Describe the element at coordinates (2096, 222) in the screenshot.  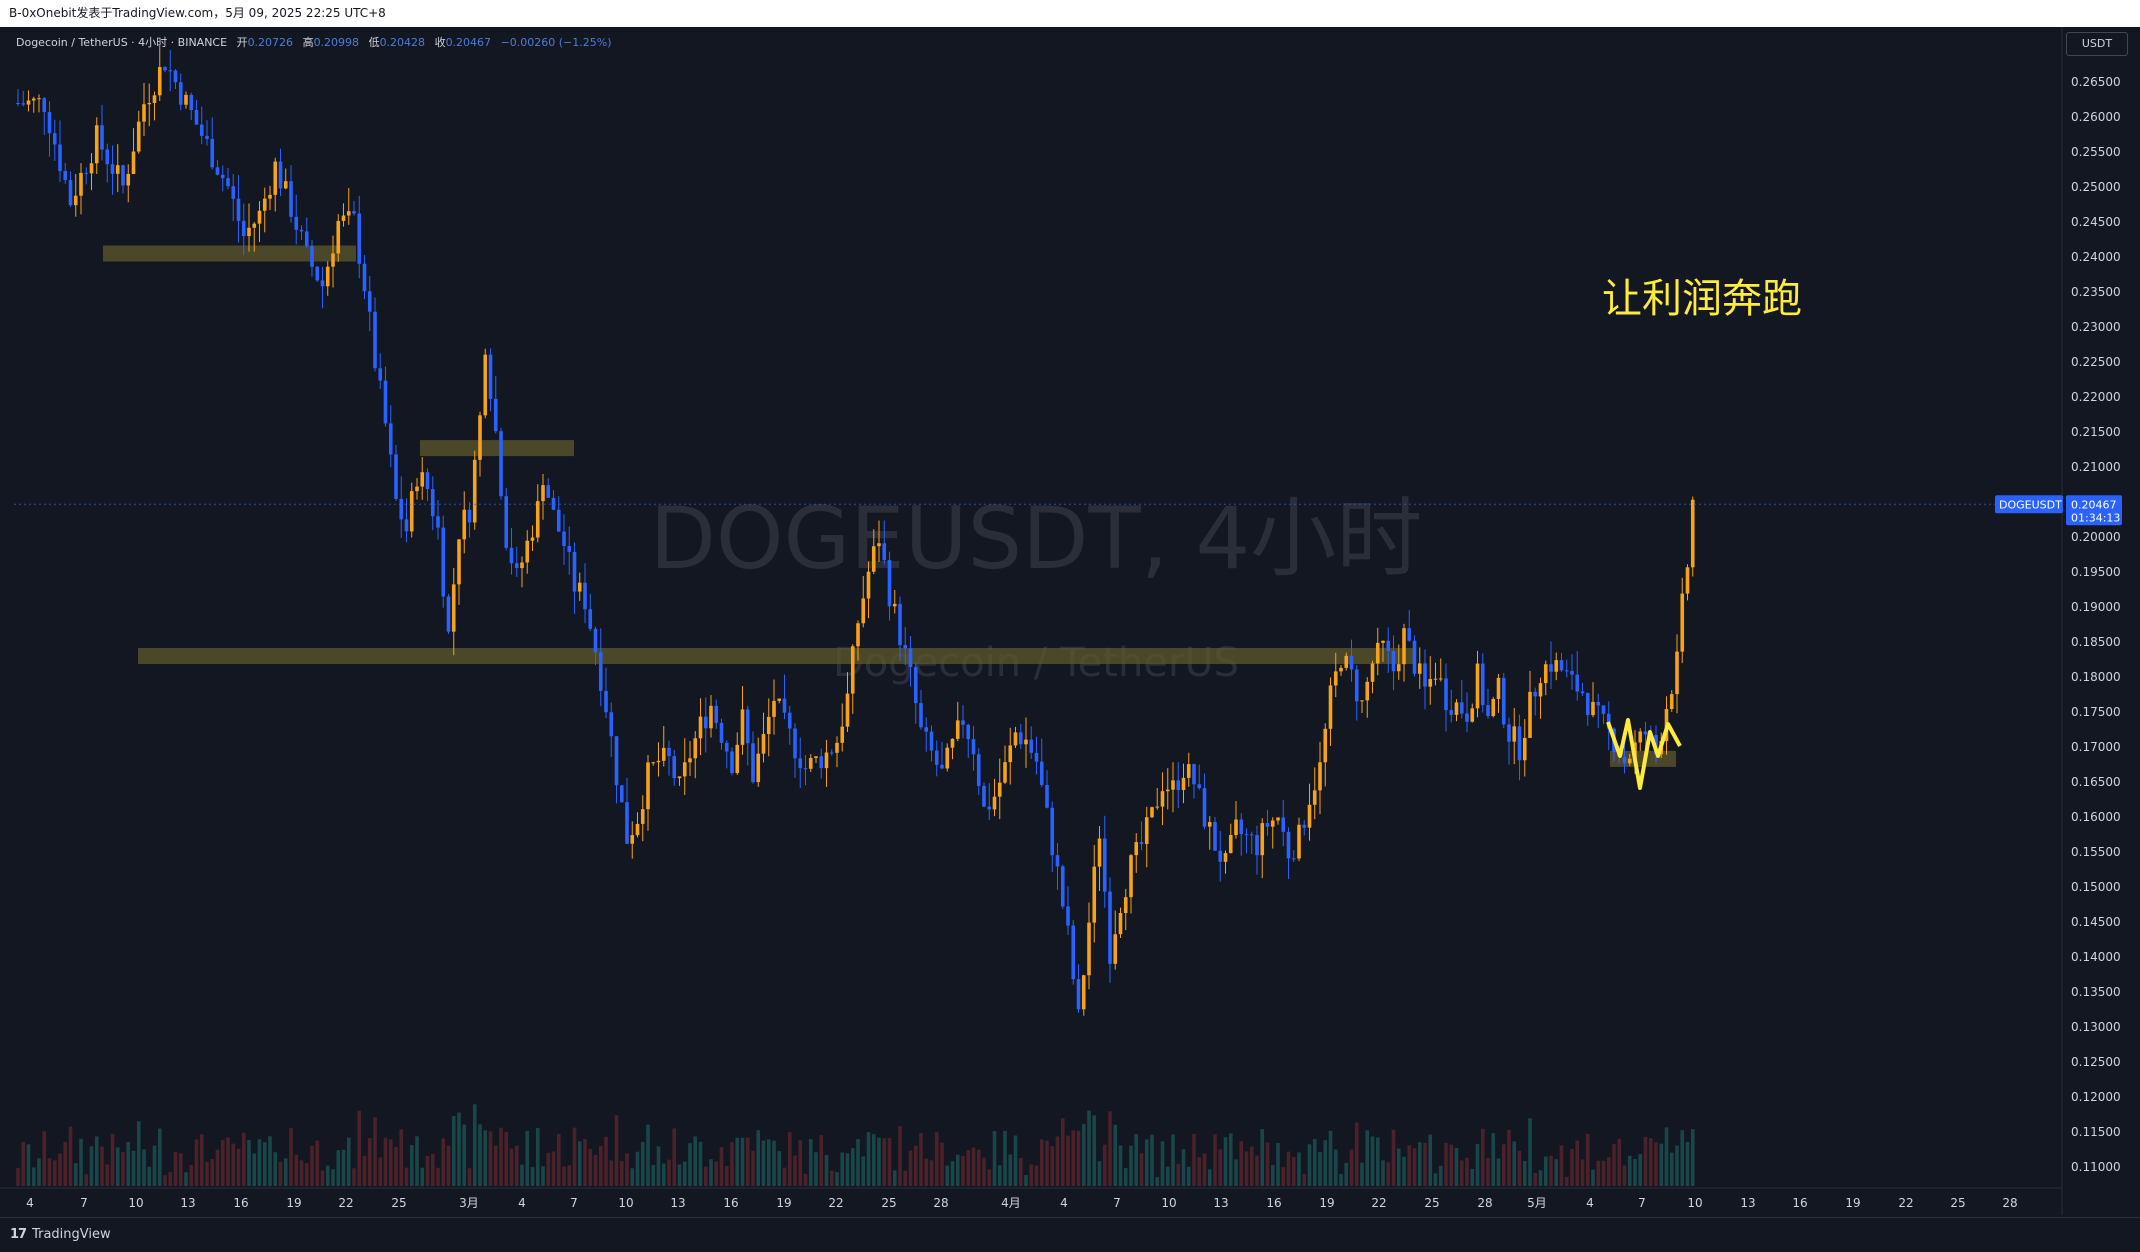
I see `price-tick-label: 0.24500` at that location.